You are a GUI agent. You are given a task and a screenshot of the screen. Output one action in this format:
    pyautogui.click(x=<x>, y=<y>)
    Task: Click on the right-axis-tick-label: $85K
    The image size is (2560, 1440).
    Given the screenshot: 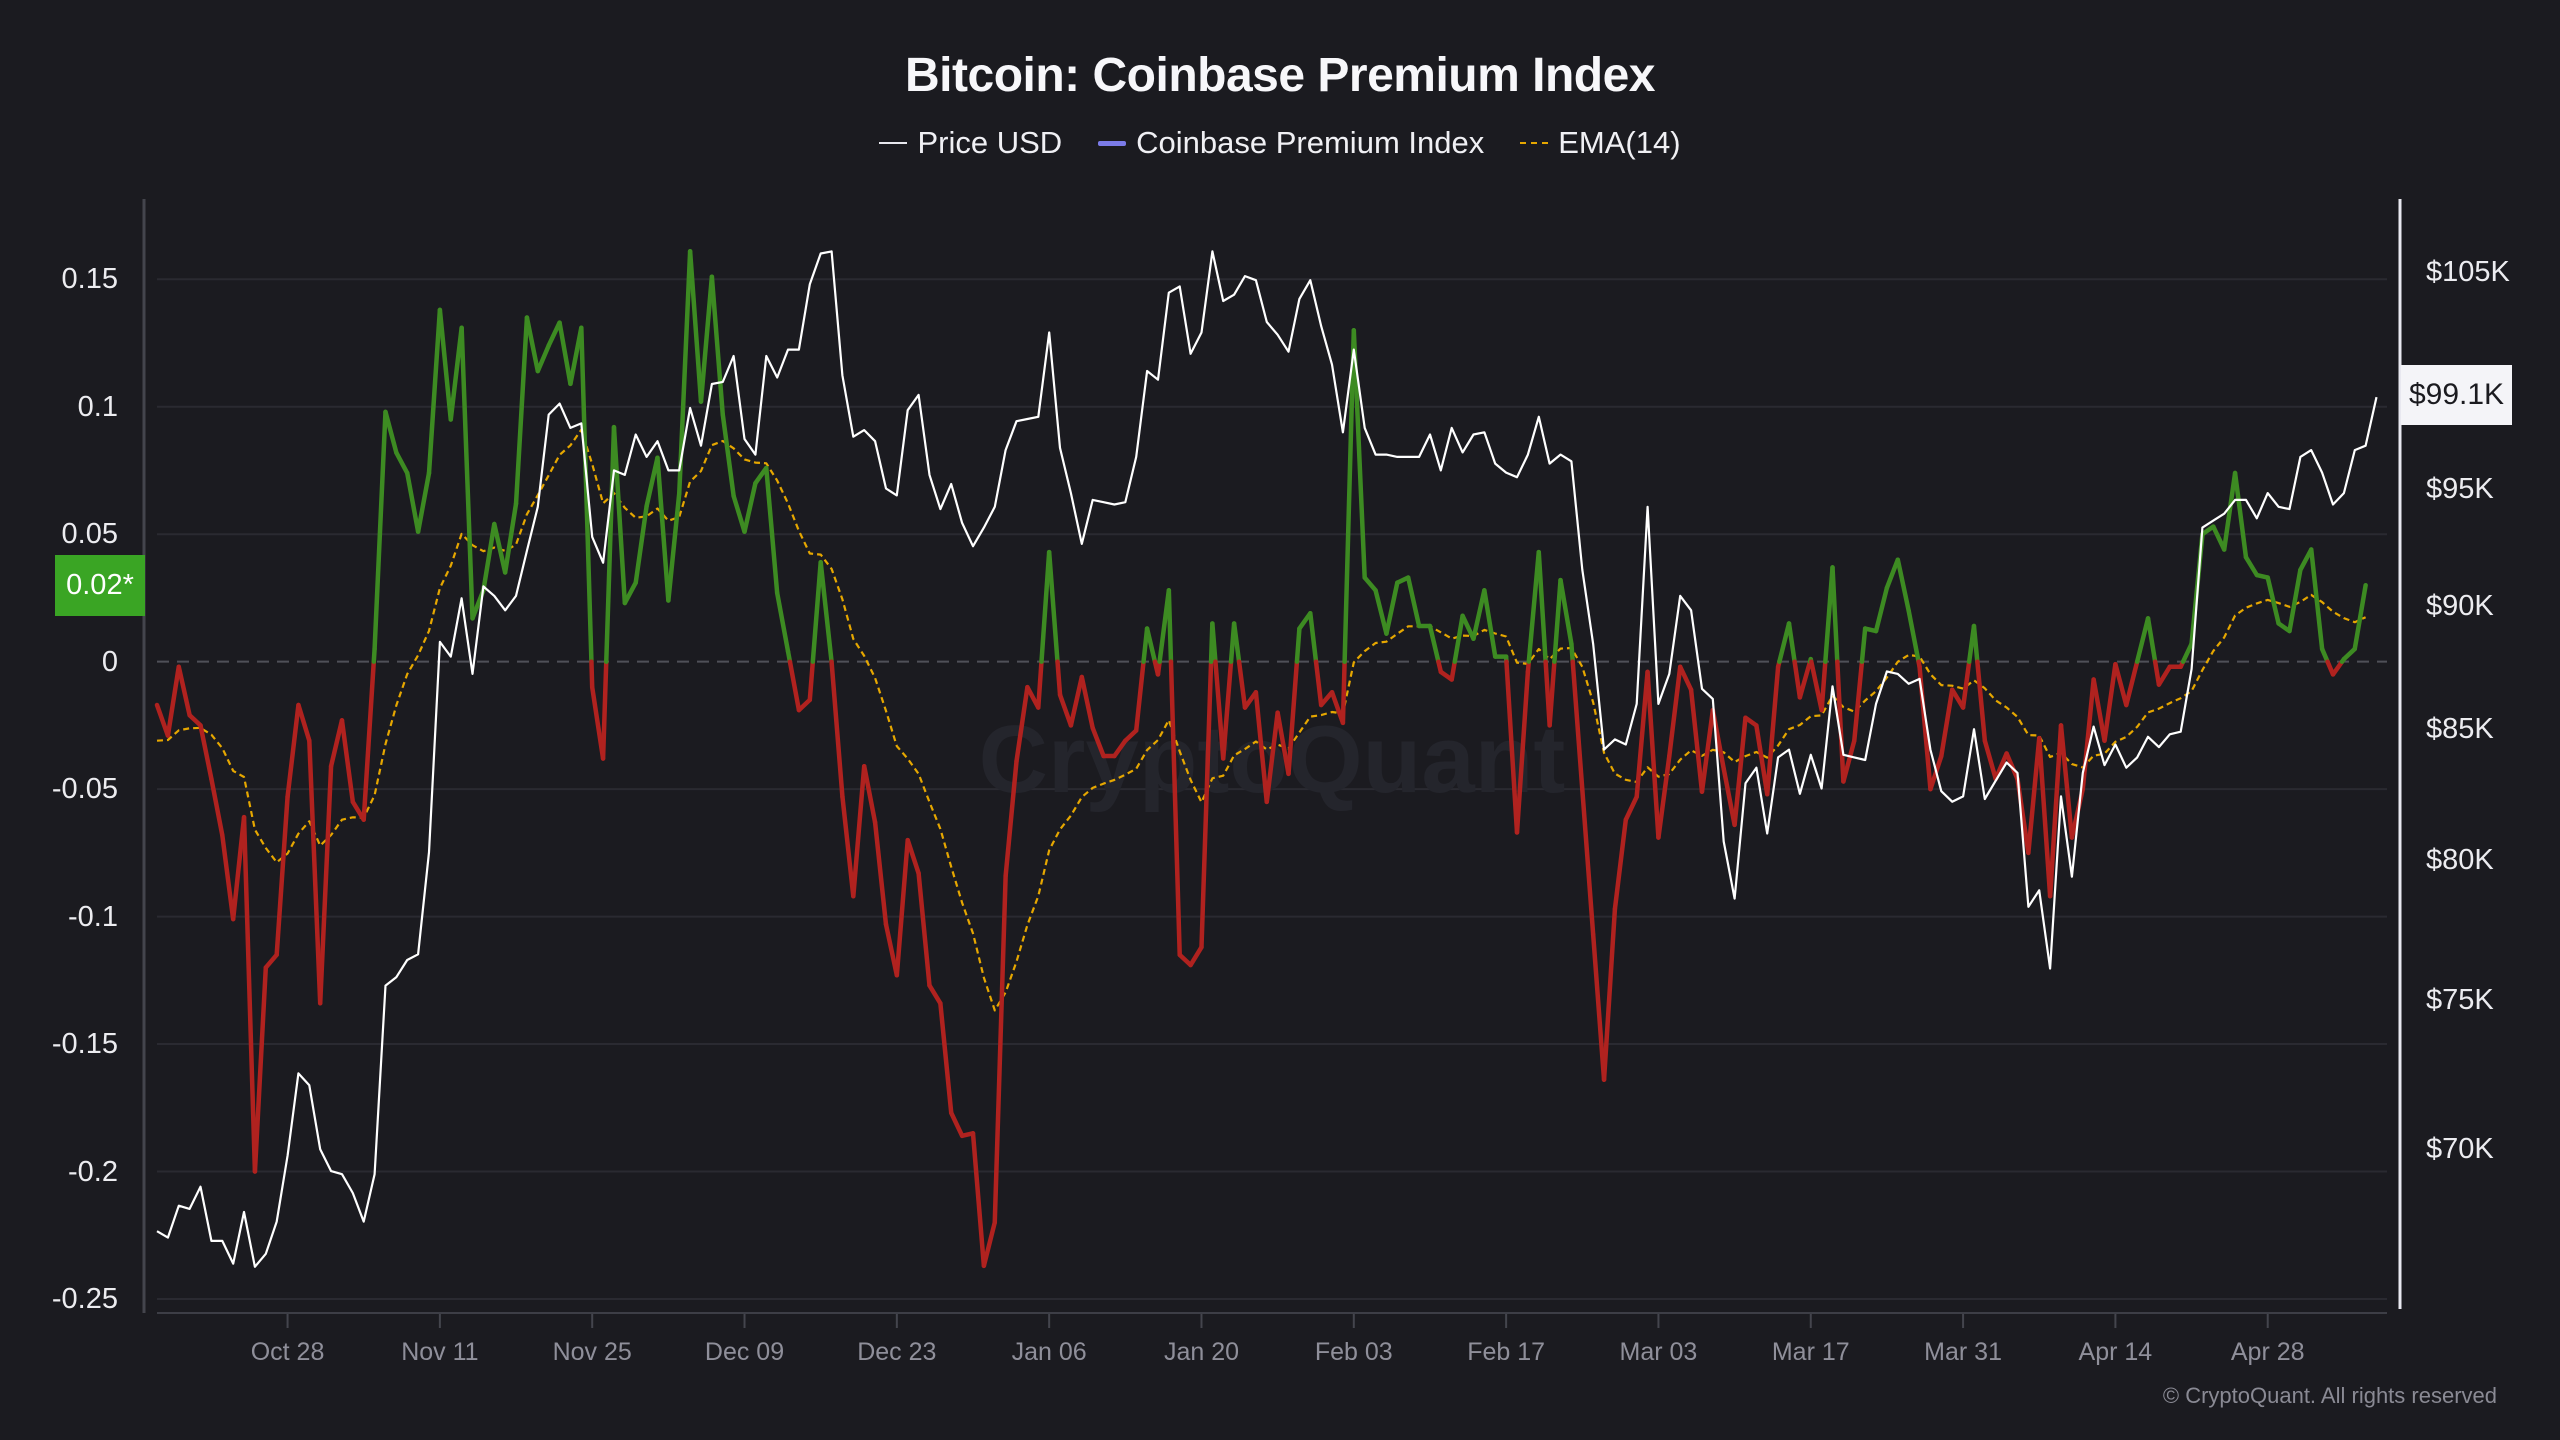 What is the action you would take?
    pyautogui.click(x=2460, y=729)
    